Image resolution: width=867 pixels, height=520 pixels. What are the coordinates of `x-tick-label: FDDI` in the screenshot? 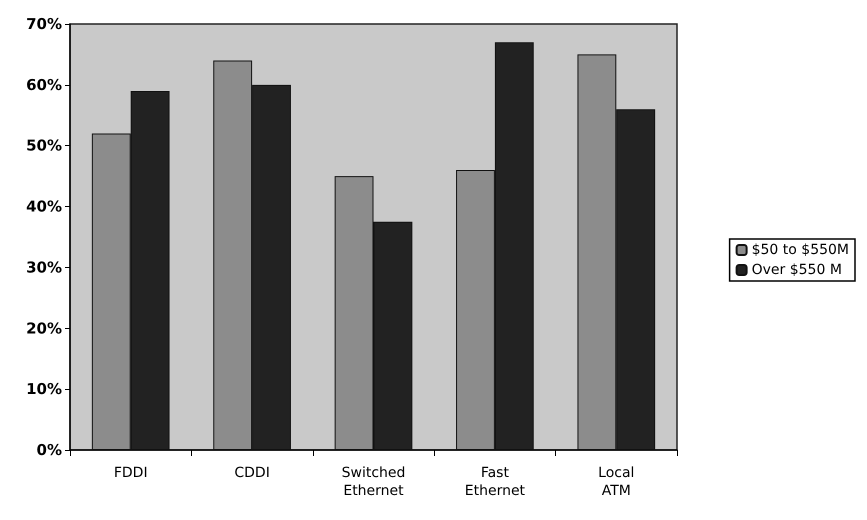 It's located at (131, 473).